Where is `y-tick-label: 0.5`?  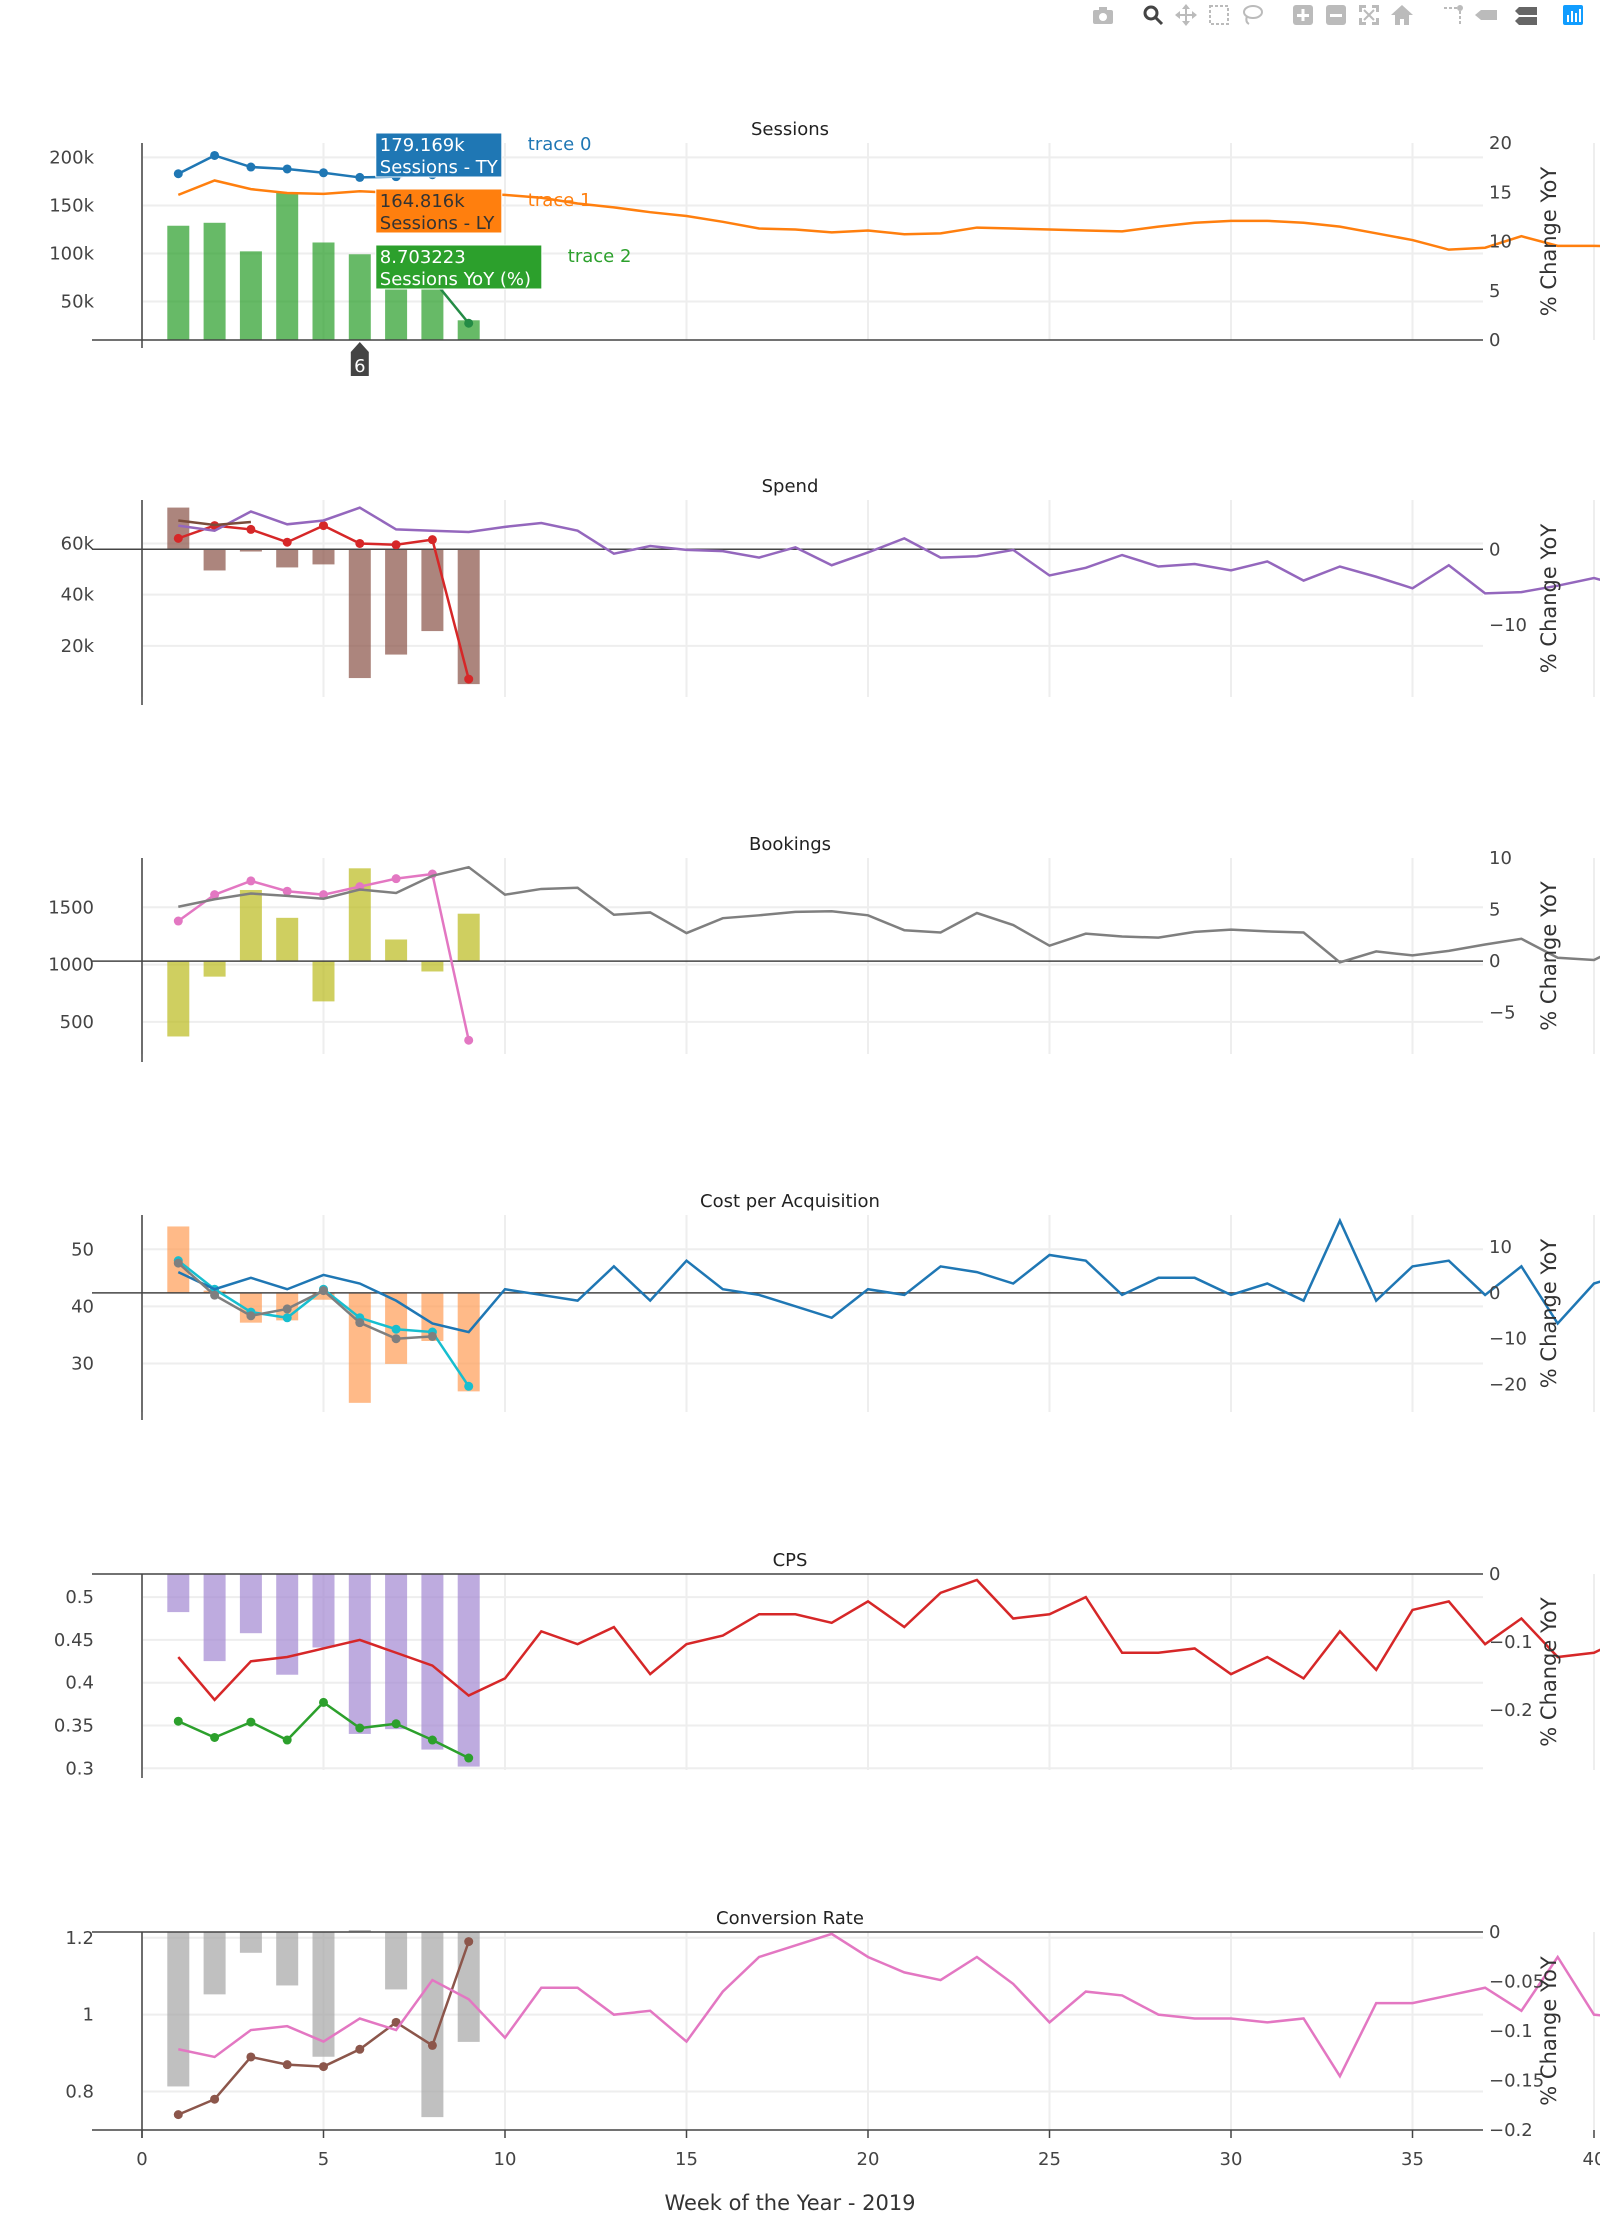
y-tick-label: 0.5 is located at coordinates (79, 1597).